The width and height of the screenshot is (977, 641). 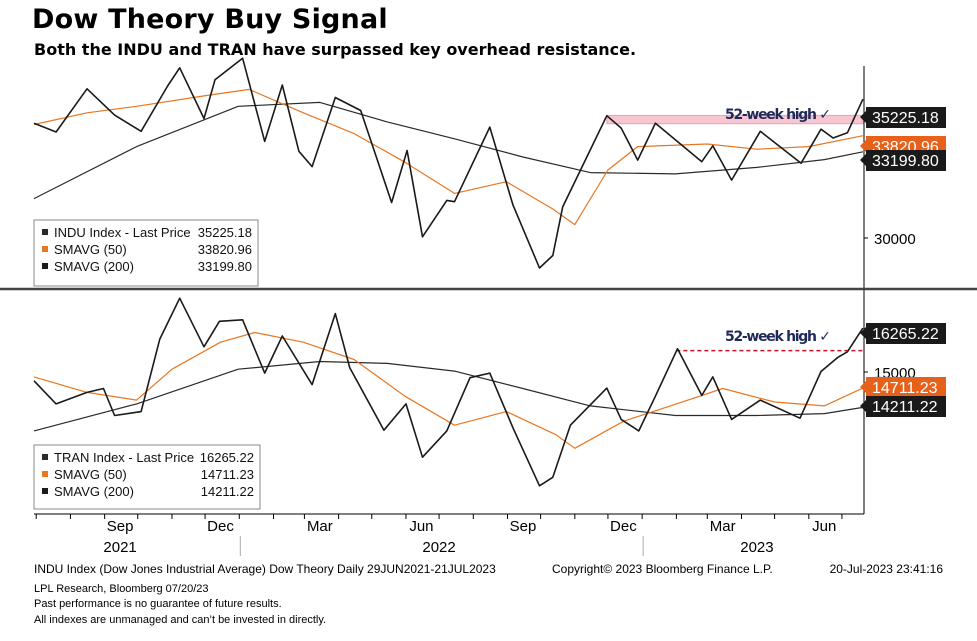 I want to click on legend-label: INDU Index - Last Price, so click(x=122, y=232).